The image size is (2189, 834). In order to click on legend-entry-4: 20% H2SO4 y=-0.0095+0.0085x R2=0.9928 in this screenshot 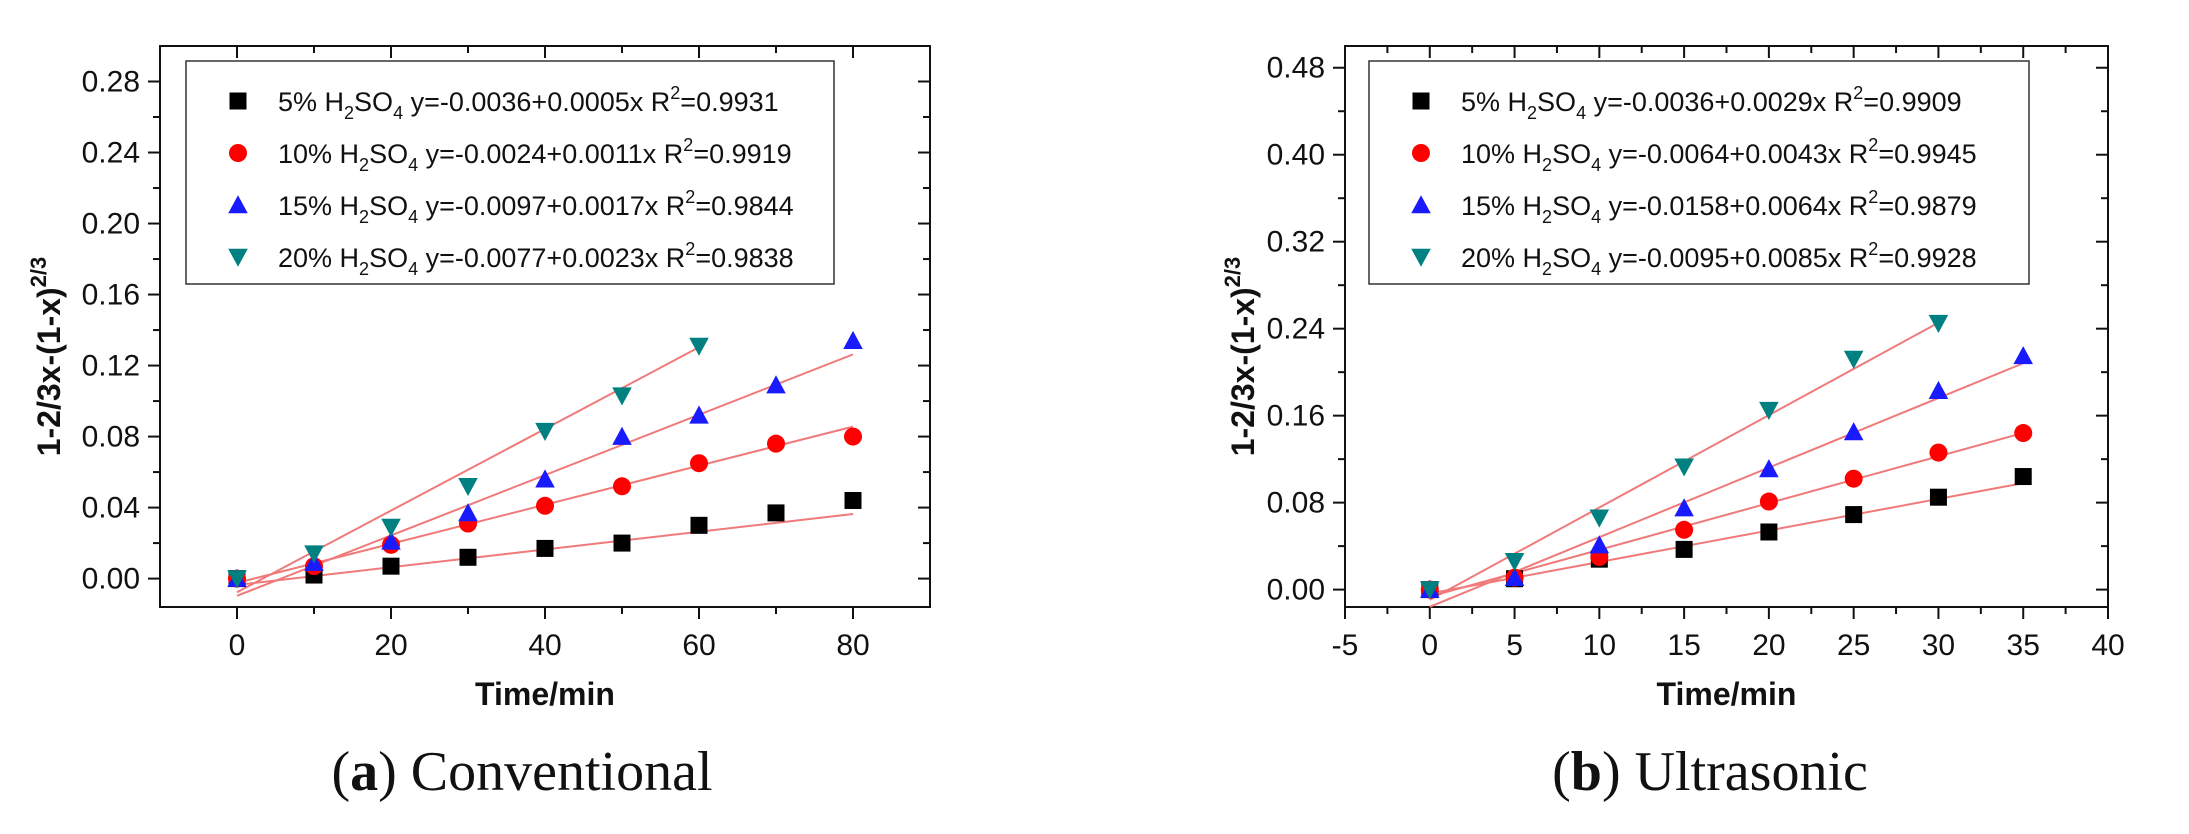, I will do `click(1719, 259)`.